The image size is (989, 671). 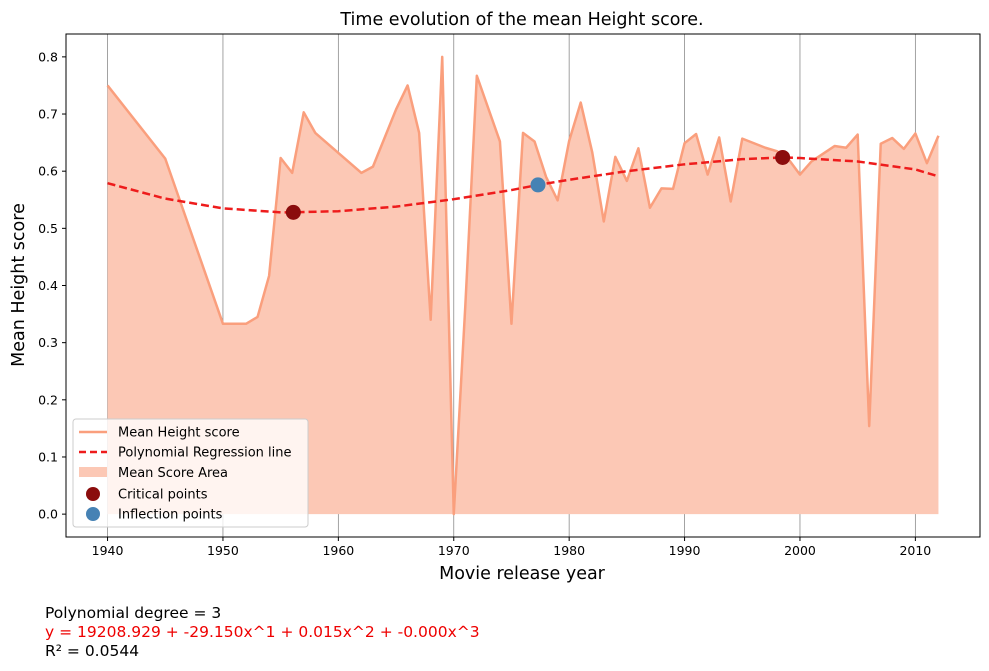 What do you see at coordinates (170, 515) in the screenshot?
I see `legend-label-inflection: Inflection points` at bounding box center [170, 515].